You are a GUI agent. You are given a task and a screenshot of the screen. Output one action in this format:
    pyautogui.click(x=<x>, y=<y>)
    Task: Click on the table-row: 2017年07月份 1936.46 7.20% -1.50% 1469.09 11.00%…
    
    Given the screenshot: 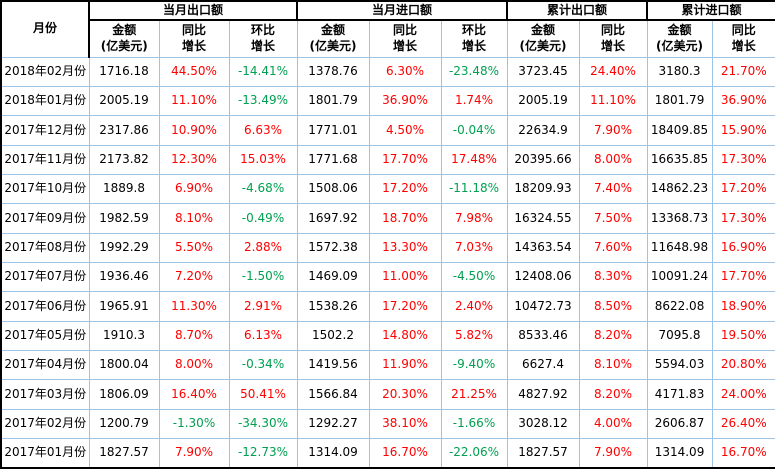 What is the action you would take?
    pyautogui.click(x=387, y=277)
    